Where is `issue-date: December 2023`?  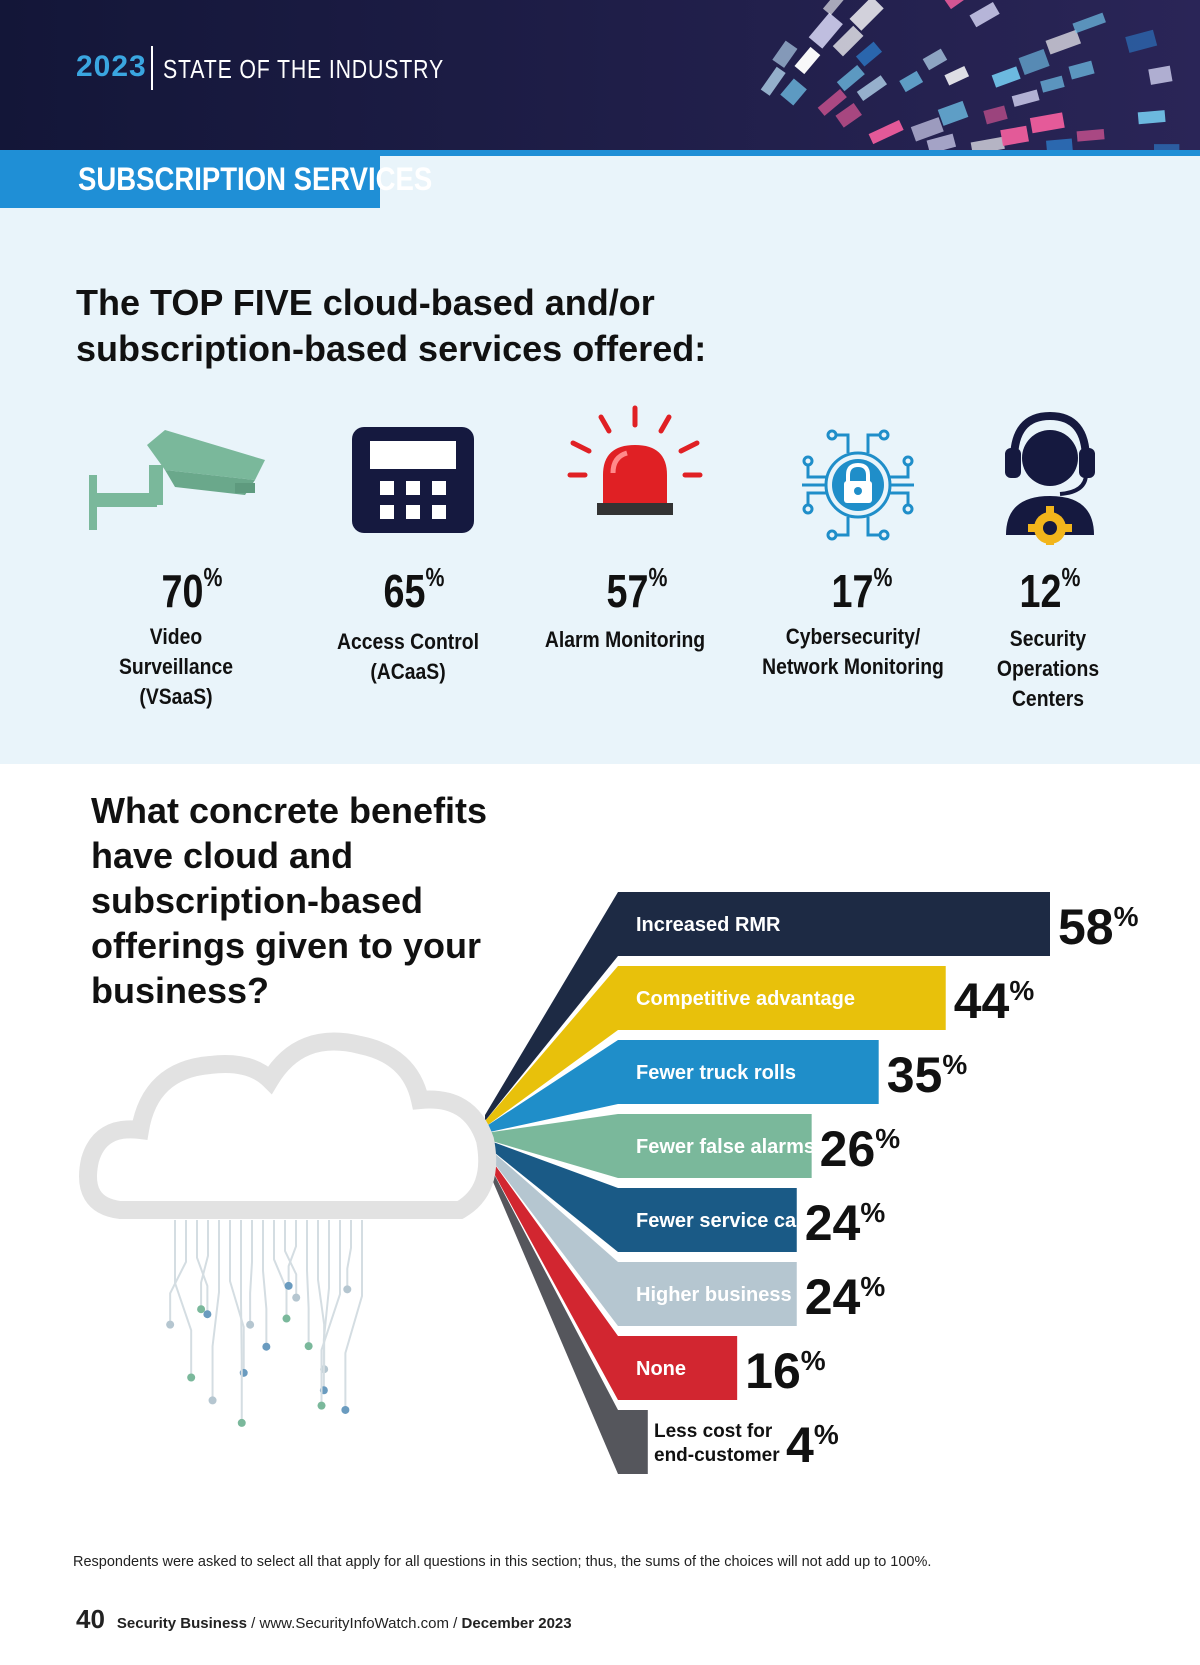 issue-date: December 2023 is located at coordinates (516, 1623).